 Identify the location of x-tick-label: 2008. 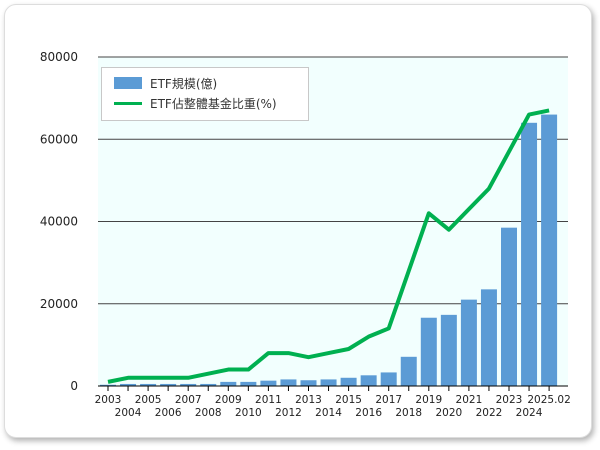
(208, 413).